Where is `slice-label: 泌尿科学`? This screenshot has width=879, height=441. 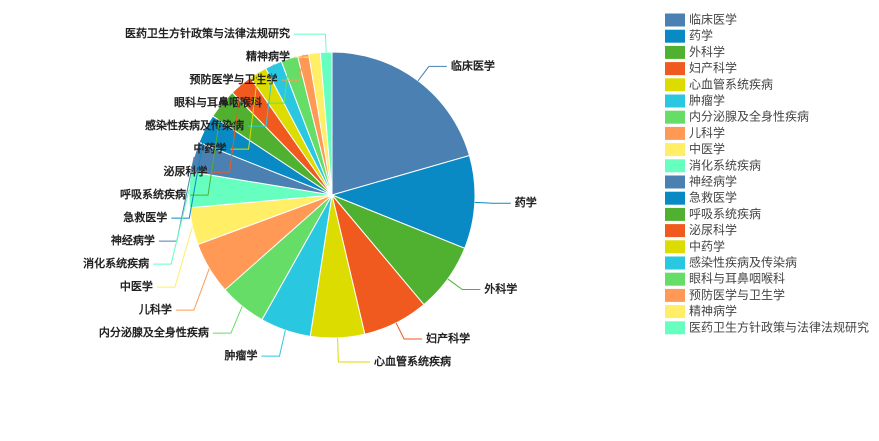
slice-label: 泌尿科学 is located at coordinates (186, 171).